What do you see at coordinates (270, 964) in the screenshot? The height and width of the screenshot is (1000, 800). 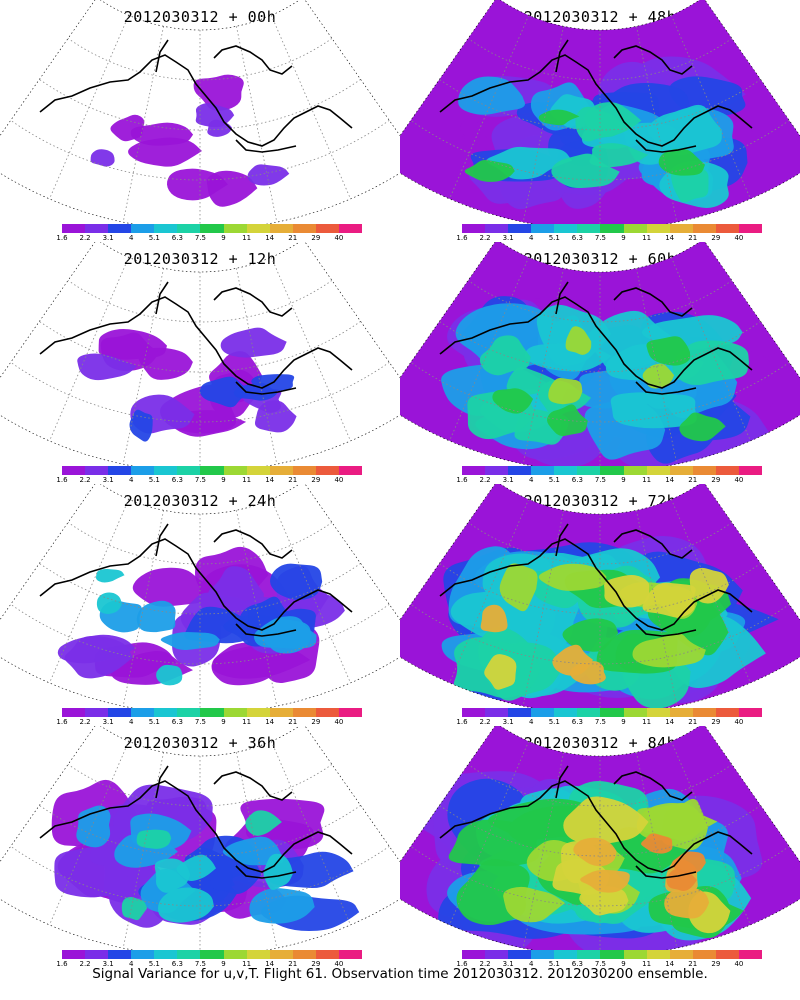 I see `colorbar-tick-label: 14` at bounding box center [270, 964].